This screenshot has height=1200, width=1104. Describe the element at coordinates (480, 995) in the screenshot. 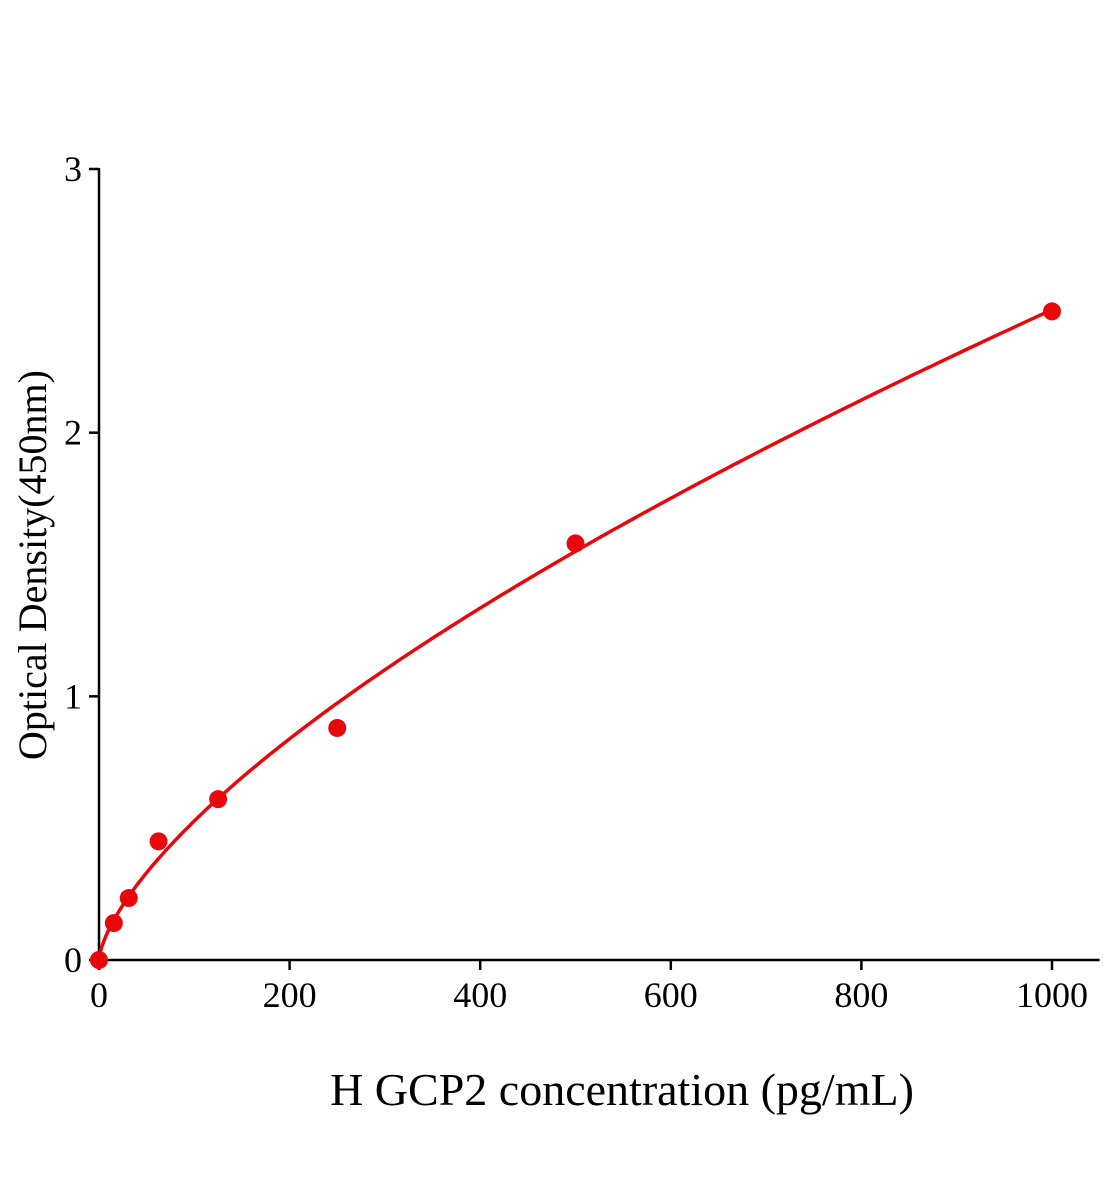

I see `x-tick-label: 400` at that location.